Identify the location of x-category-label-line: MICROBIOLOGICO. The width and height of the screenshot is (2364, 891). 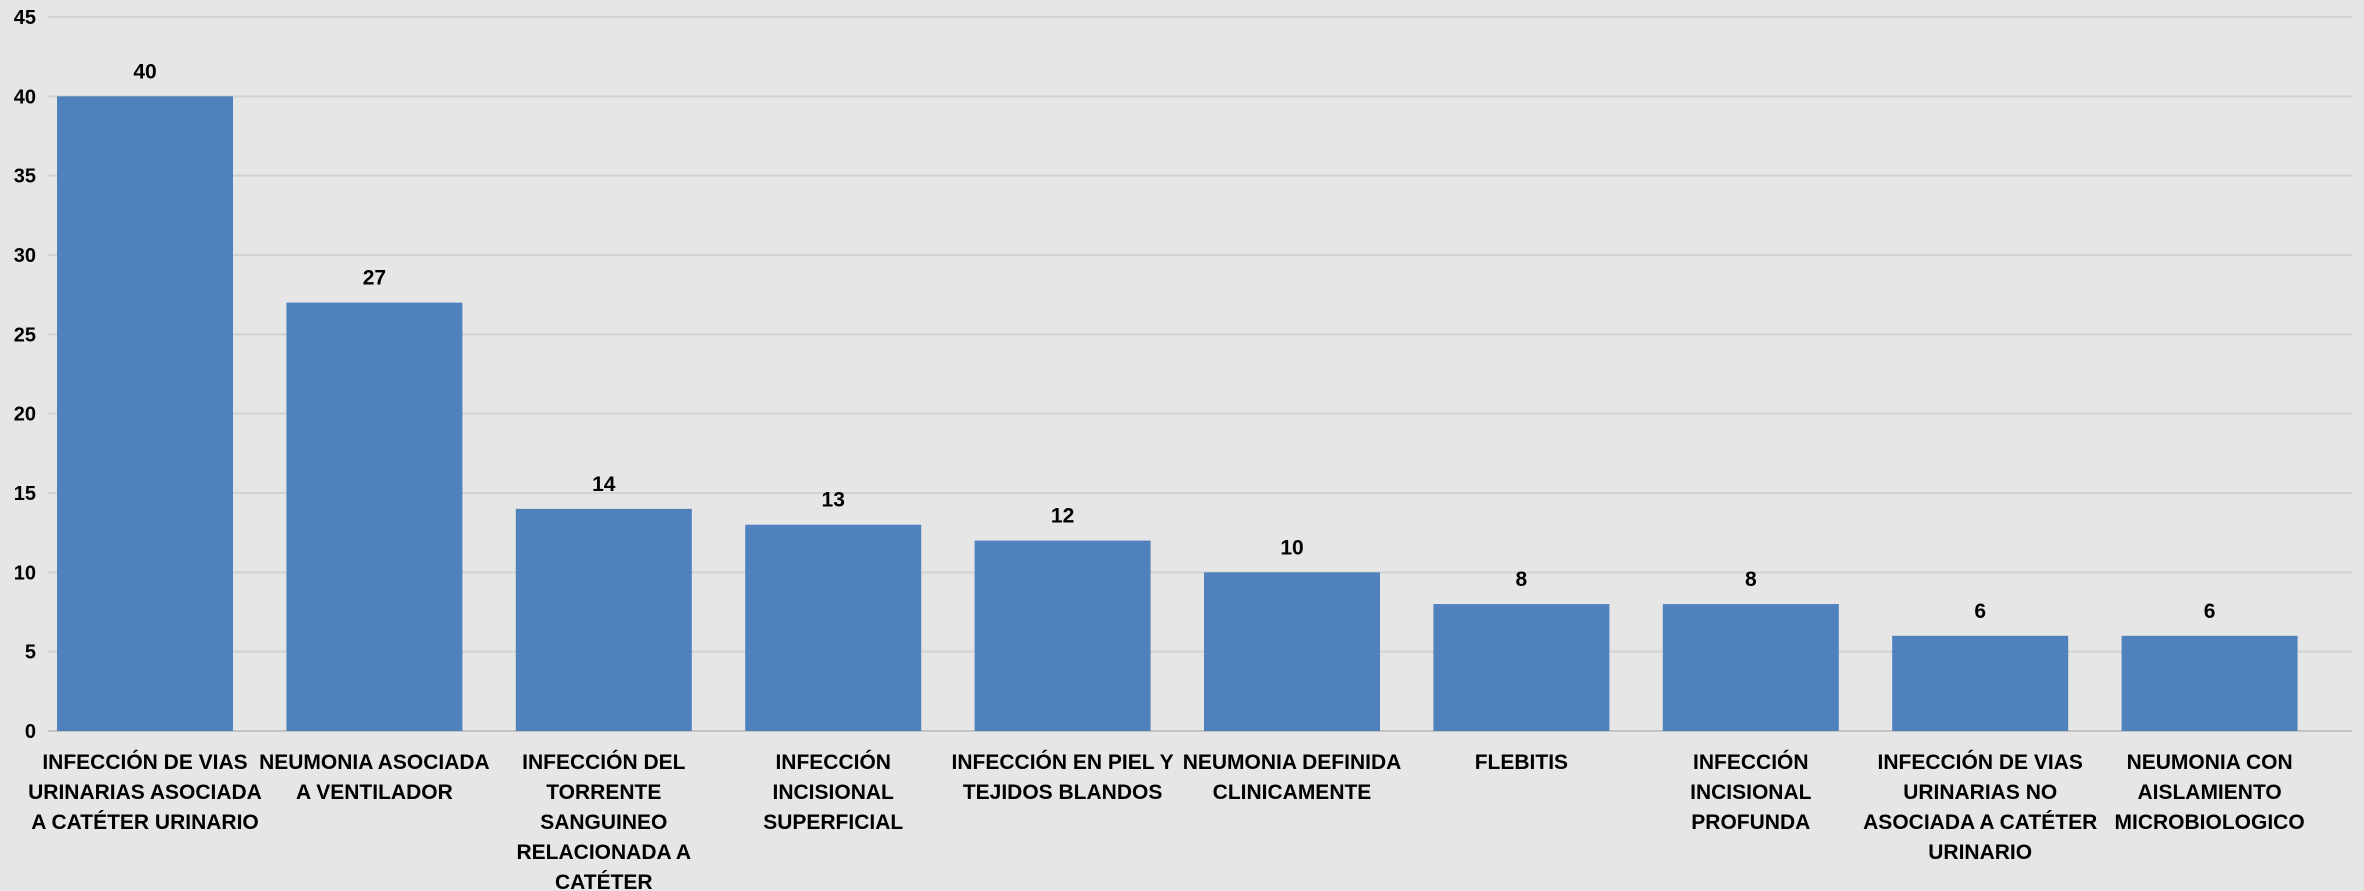
(2210, 822).